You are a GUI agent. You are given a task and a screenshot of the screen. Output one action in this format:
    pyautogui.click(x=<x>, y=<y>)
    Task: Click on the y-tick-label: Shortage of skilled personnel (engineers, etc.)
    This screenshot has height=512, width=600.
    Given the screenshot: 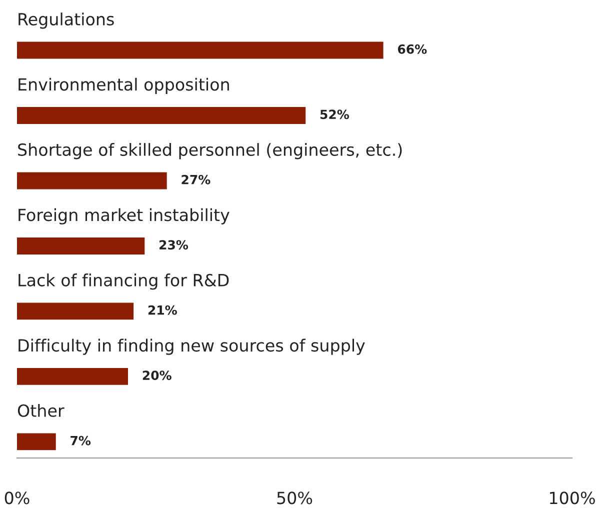 What is the action you would take?
    pyautogui.click(x=210, y=151)
    